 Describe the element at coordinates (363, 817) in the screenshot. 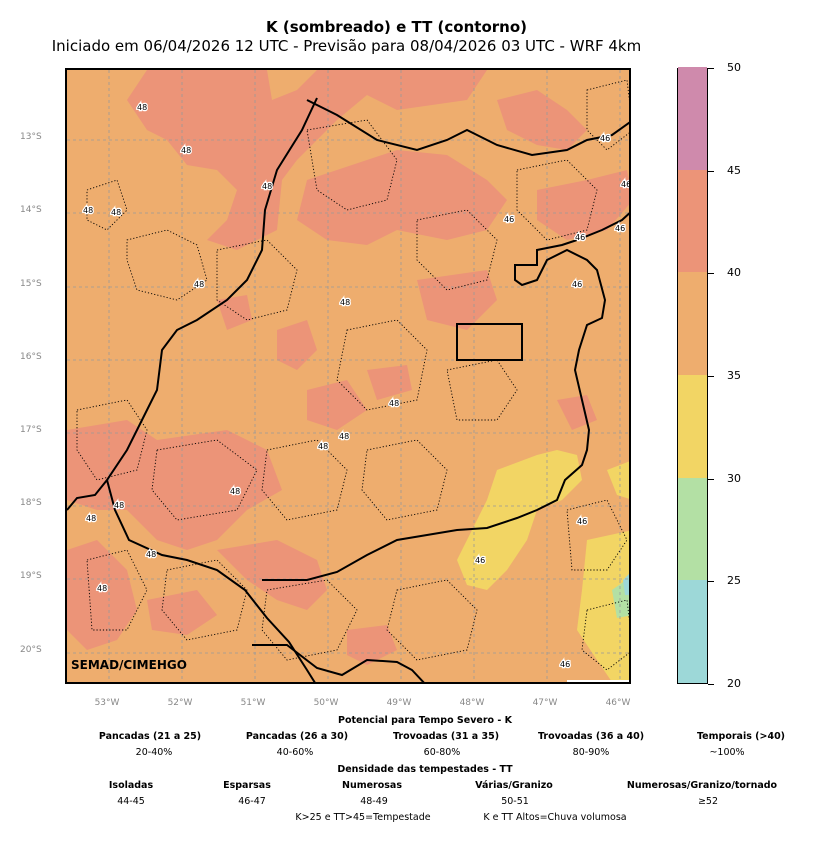

I see `legend-note-storm: K>25 e TT>45=Tempestade` at that location.